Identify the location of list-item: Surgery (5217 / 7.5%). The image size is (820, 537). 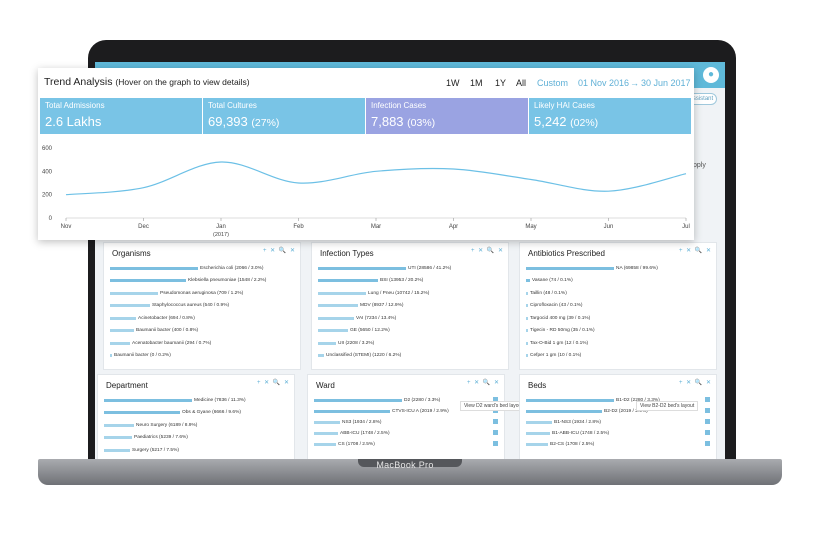
(141, 450).